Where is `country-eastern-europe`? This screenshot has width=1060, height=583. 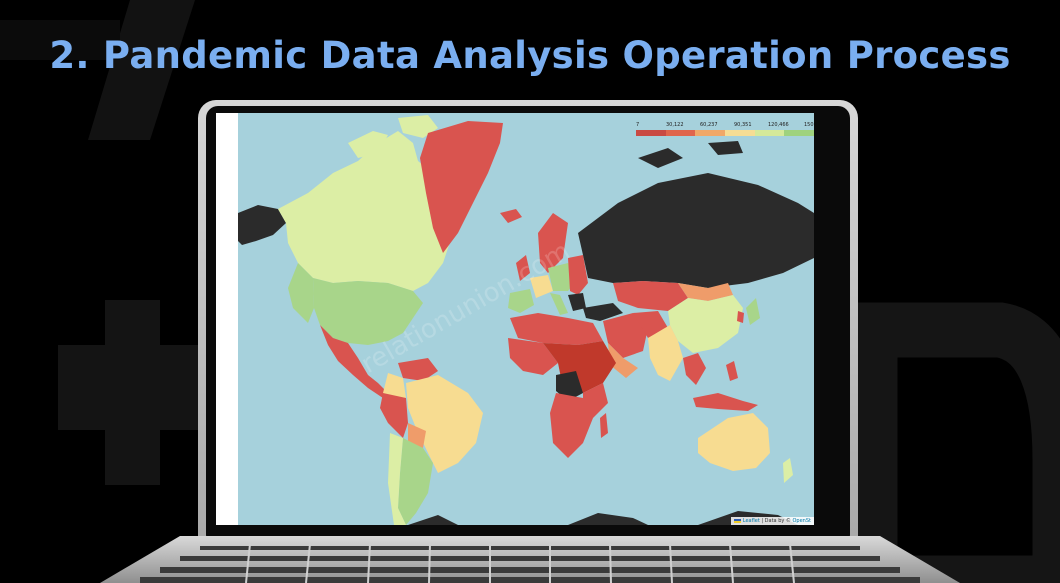
country-eastern-europe is located at coordinates (578, 275).